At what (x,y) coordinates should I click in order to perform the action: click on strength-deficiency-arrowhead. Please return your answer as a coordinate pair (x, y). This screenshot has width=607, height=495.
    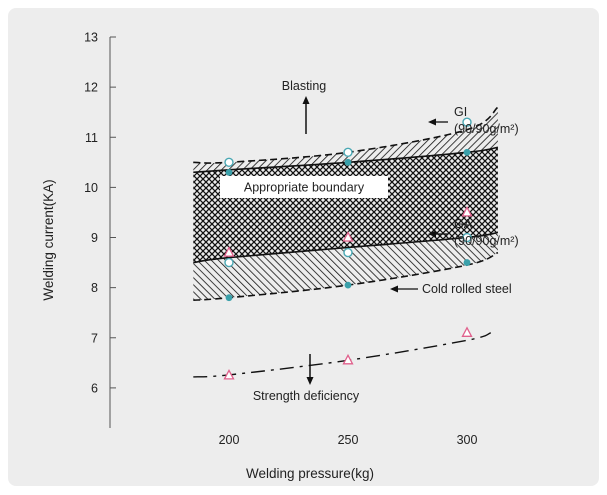
    Looking at the image, I should click on (310, 381).